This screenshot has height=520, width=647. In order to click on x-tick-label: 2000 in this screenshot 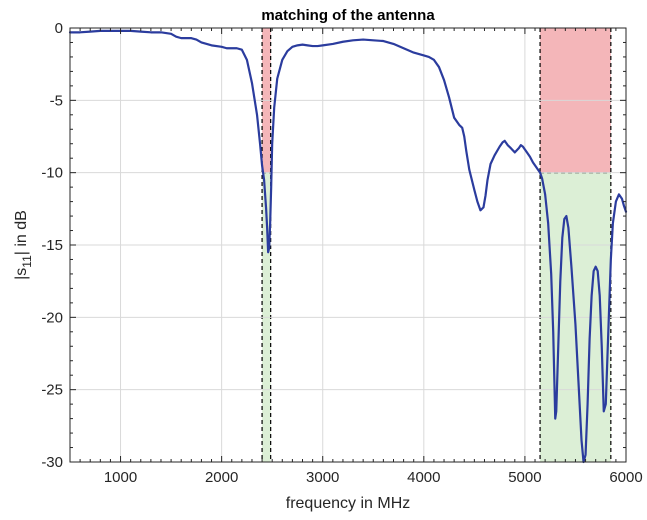, I will do `click(221, 477)`.